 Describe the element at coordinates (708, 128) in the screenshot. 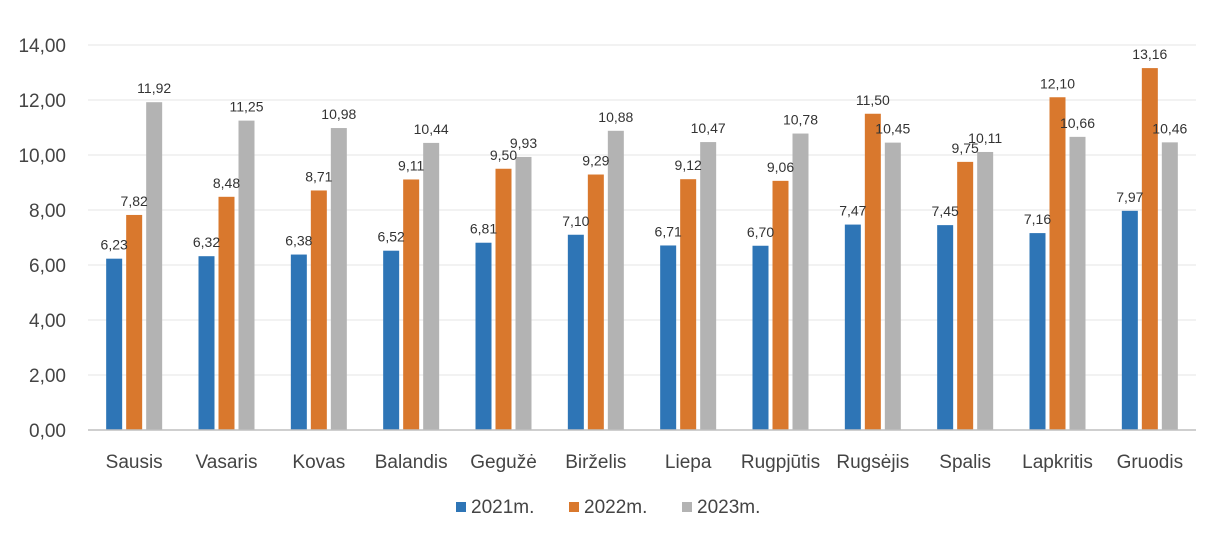

I see `data-label: 10,47` at that location.